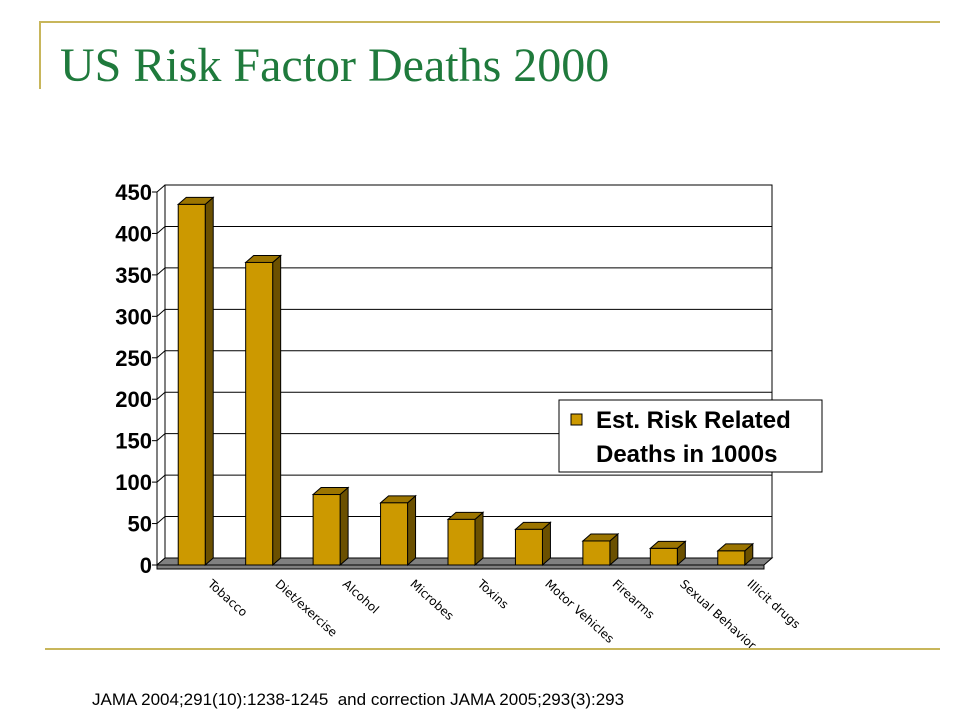 This screenshot has width=960, height=720. Describe the element at coordinates (133, 275) in the screenshot. I see `y-tick-label: 350` at that location.